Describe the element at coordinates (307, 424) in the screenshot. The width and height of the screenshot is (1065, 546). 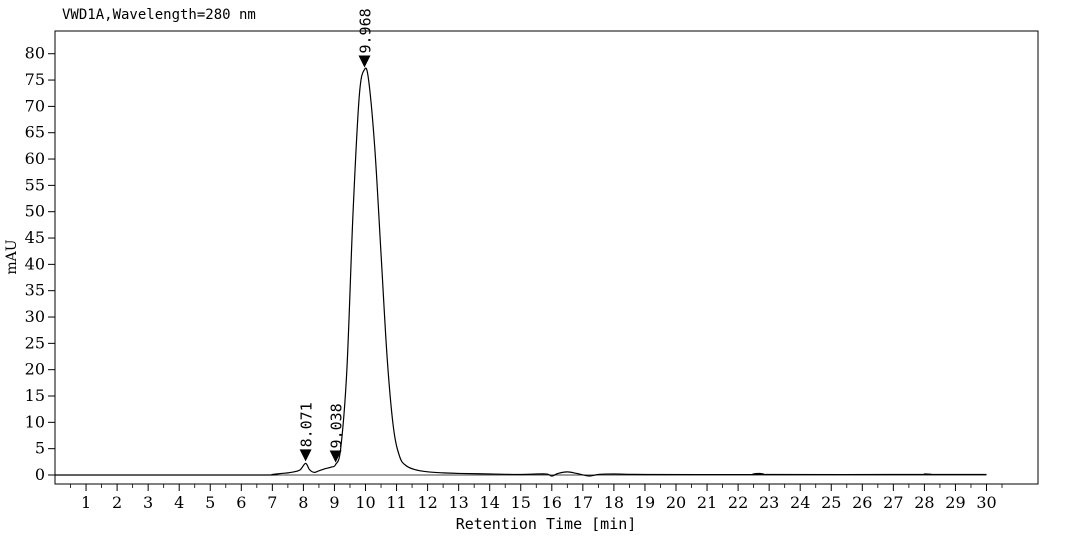
I see `peak-label: 8.071` at that location.